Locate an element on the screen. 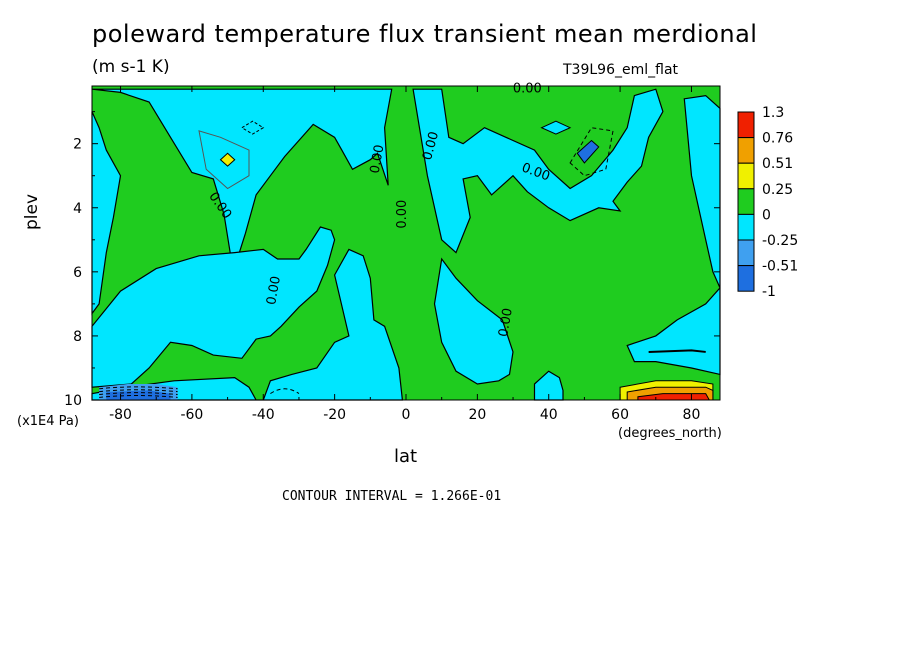 The height and width of the screenshot is (654, 904). x-axis-unit: (degrees_north) is located at coordinates (670, 433).